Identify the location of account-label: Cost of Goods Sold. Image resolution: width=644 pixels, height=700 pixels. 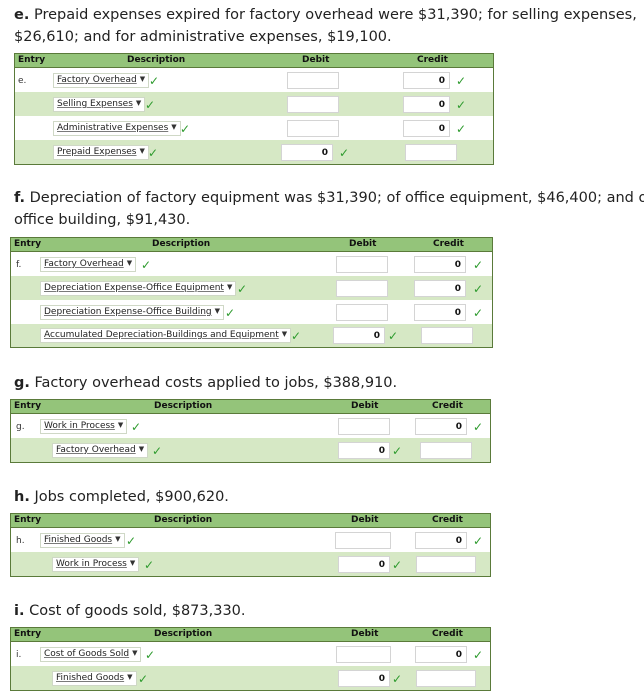
(87, 654).